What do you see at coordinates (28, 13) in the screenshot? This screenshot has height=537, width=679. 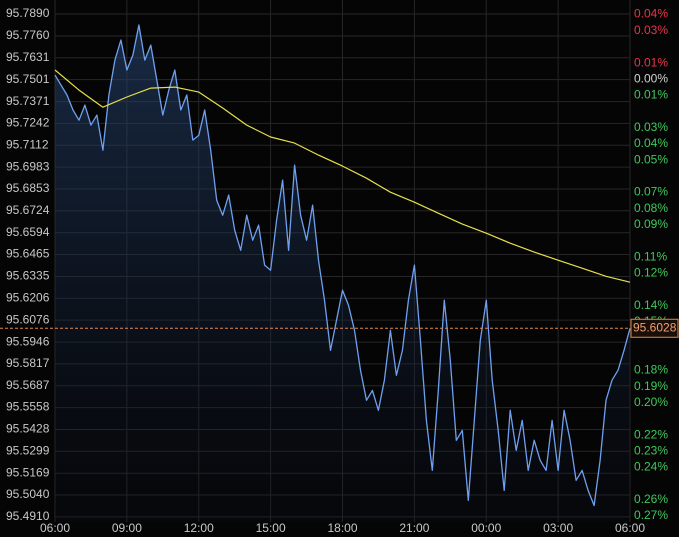 I see `y-tick-label: 95.7890` at bounding box center [28, 13].